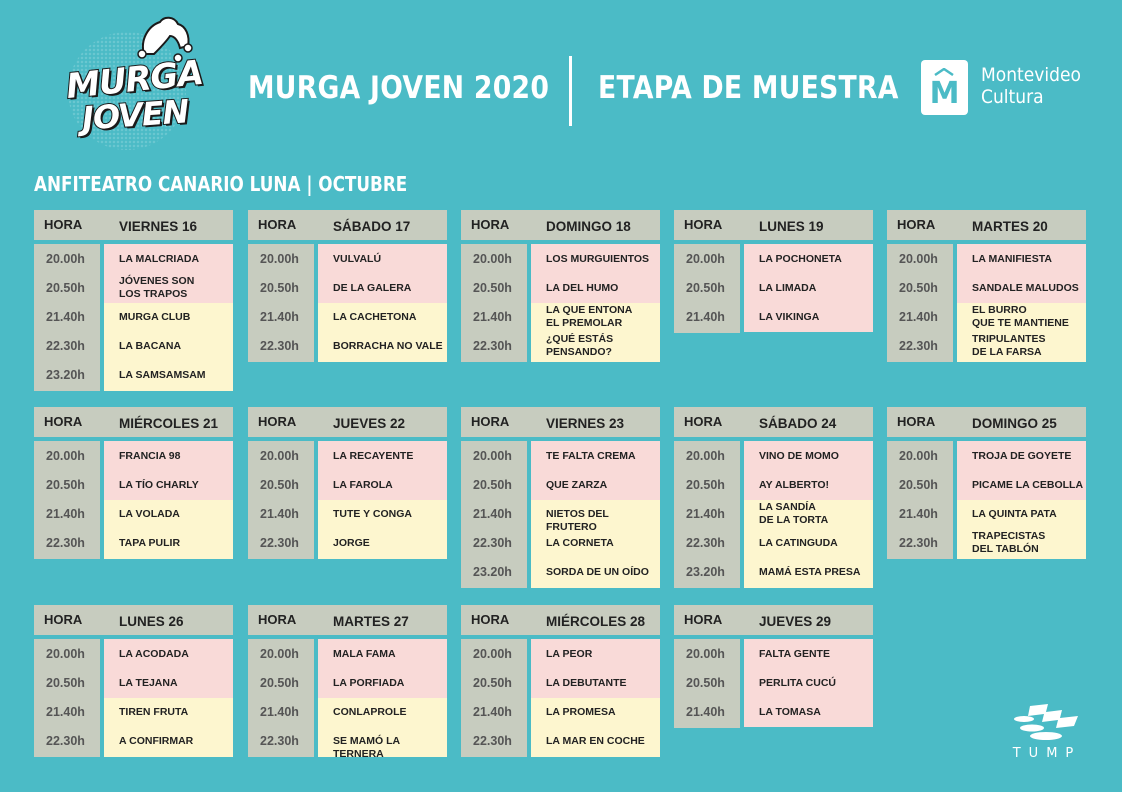 This screenshot has width=1122, height=792. What do you see at coordinates (168, 749) in the screenshot?
I see `act-entry: A CONFIRMAR` at bounding box center [168, 749].